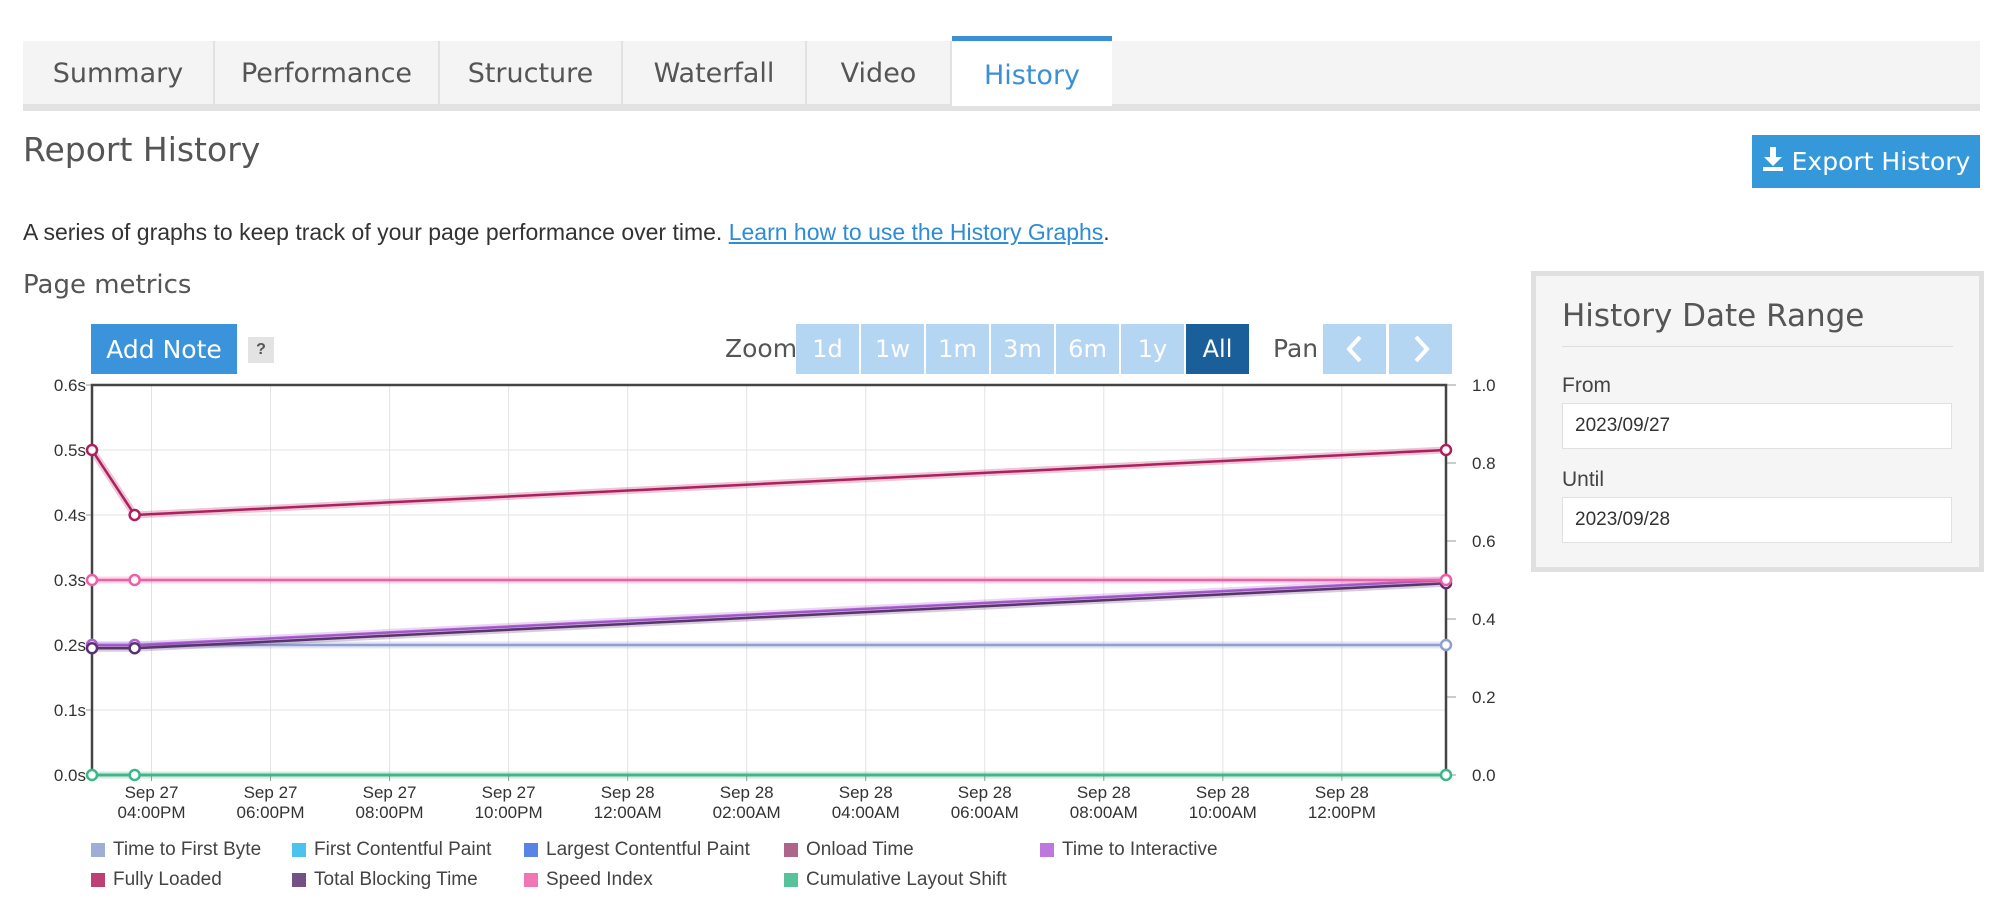 The width and height of the screenshot is (2002, 922). What do you see at coordinates (1773, 161) in the screenshot?
I see `download-icon` at bounding box center [1773, 161].